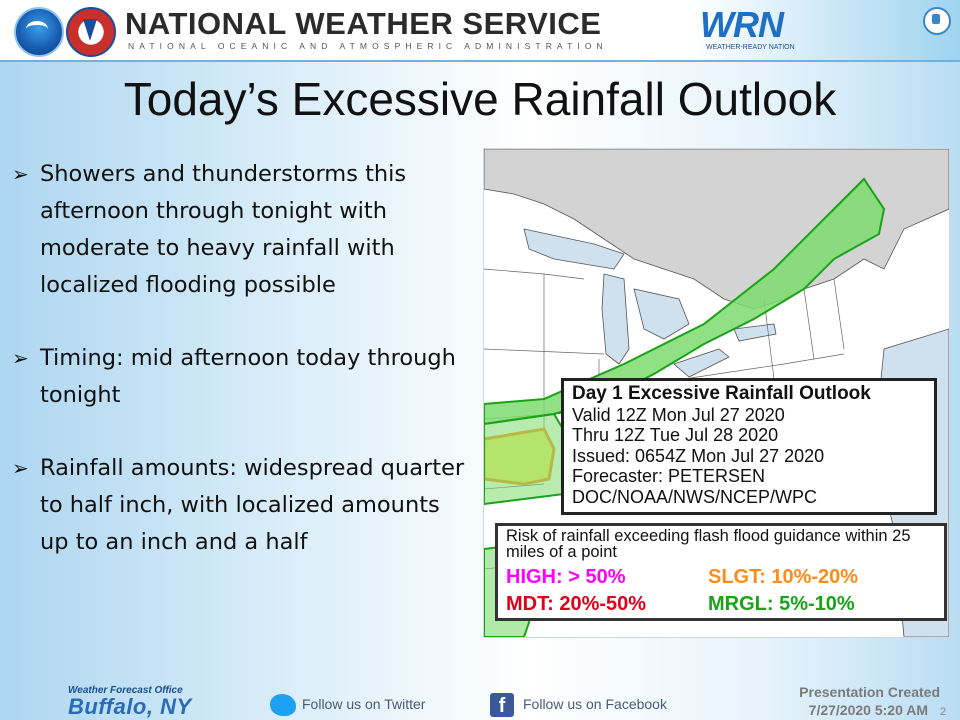 The width and height of the screenshot is (960, 720). I want to click on presentation-date: 7/27/2020 5:20 AM, so click(868, 710).